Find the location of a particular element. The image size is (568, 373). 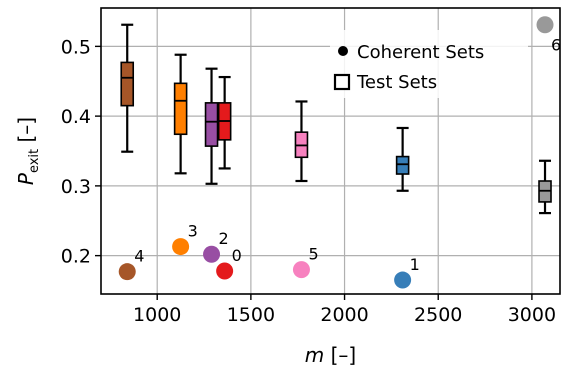

x-tick-label: 1500 is located at coordinates (251, 315).